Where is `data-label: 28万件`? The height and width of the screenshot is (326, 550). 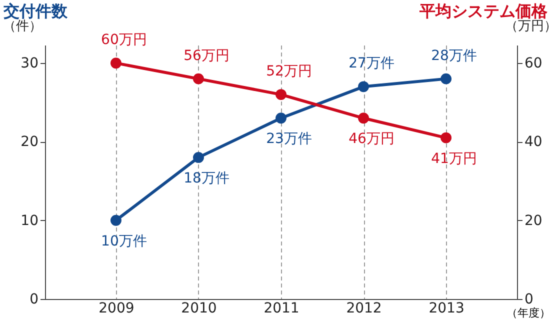
data-label: 28万件 is located at coordinates (454, 56).